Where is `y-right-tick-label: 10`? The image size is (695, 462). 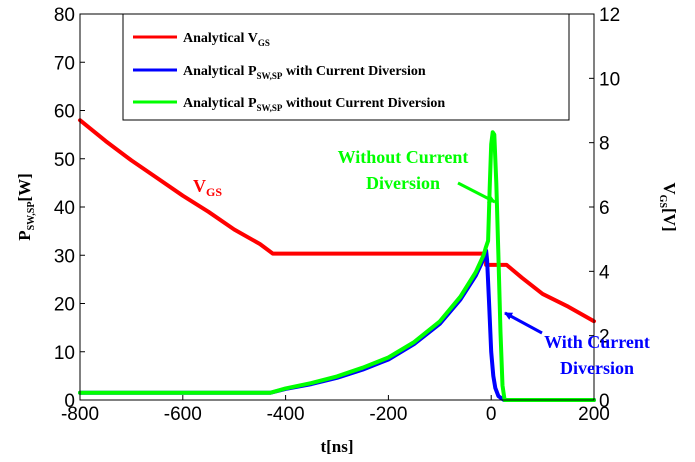 y-right-tick-label: 10 is located at coordinates (609, 79).